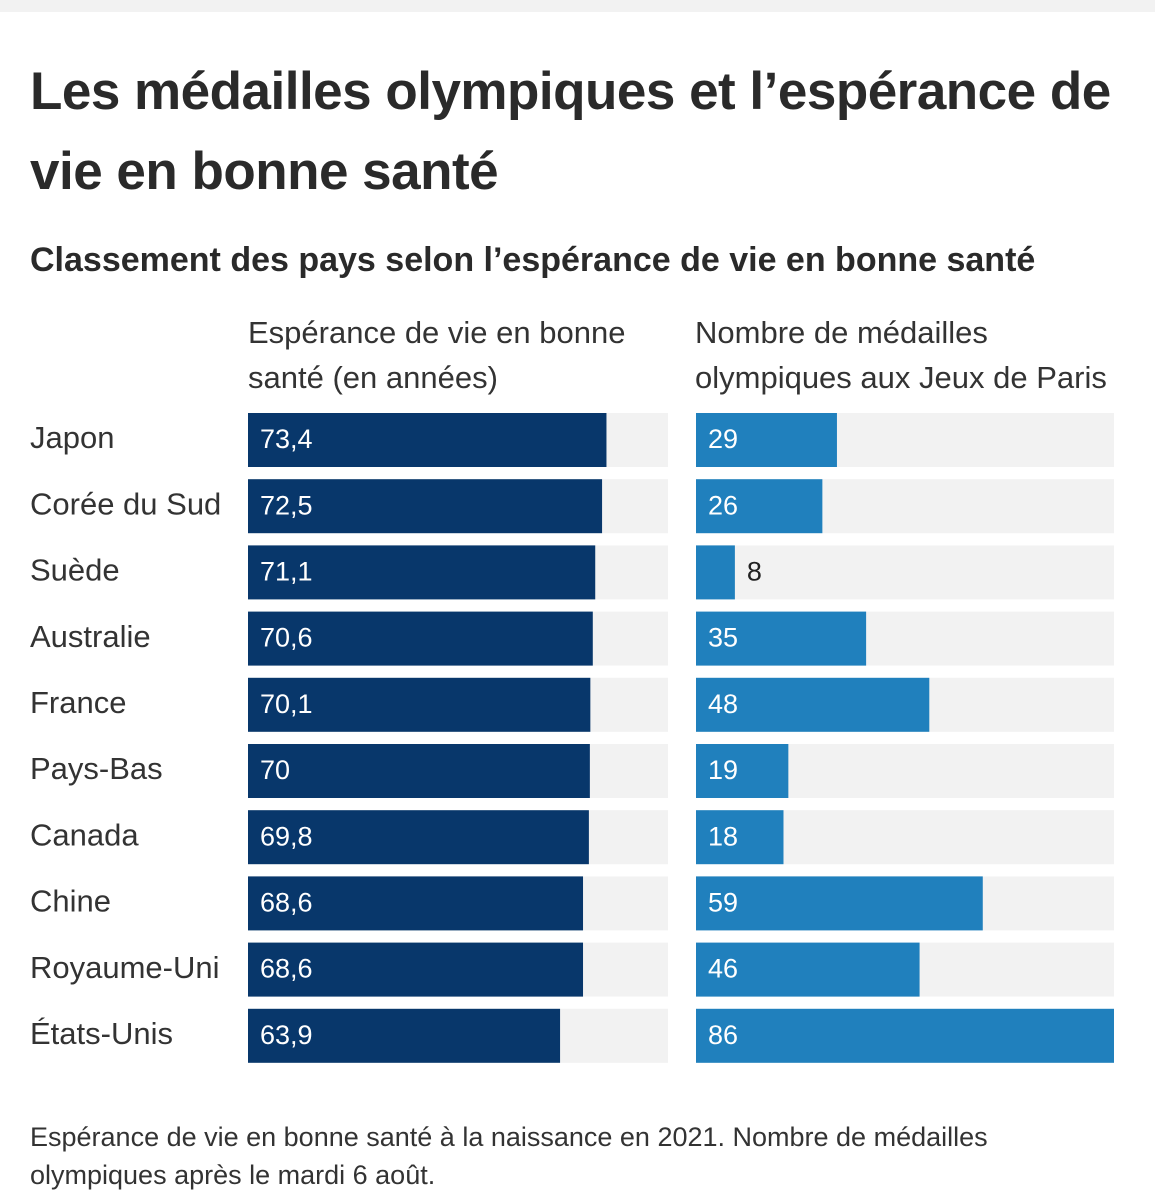  Describe the element at coordinates (723, 439) in the screenshot. I see `medals-value-japon: 29` at that location.